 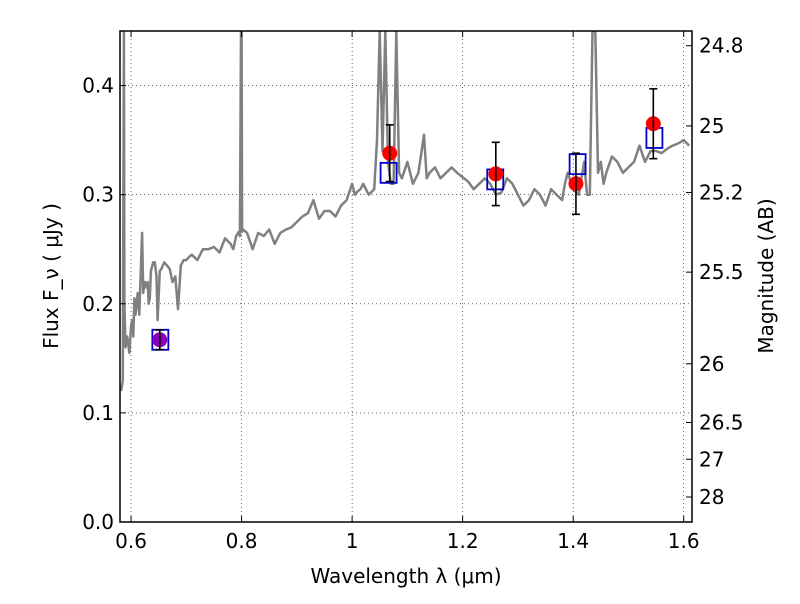 I want to click on mag-tick-label: 27, so click(x=711, y=459).